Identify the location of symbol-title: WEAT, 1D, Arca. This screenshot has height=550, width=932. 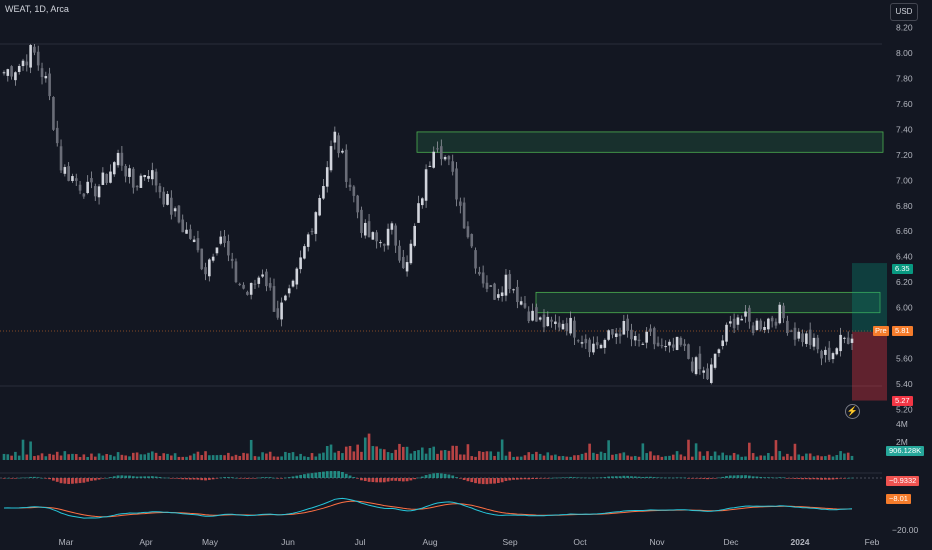
(37, 9).